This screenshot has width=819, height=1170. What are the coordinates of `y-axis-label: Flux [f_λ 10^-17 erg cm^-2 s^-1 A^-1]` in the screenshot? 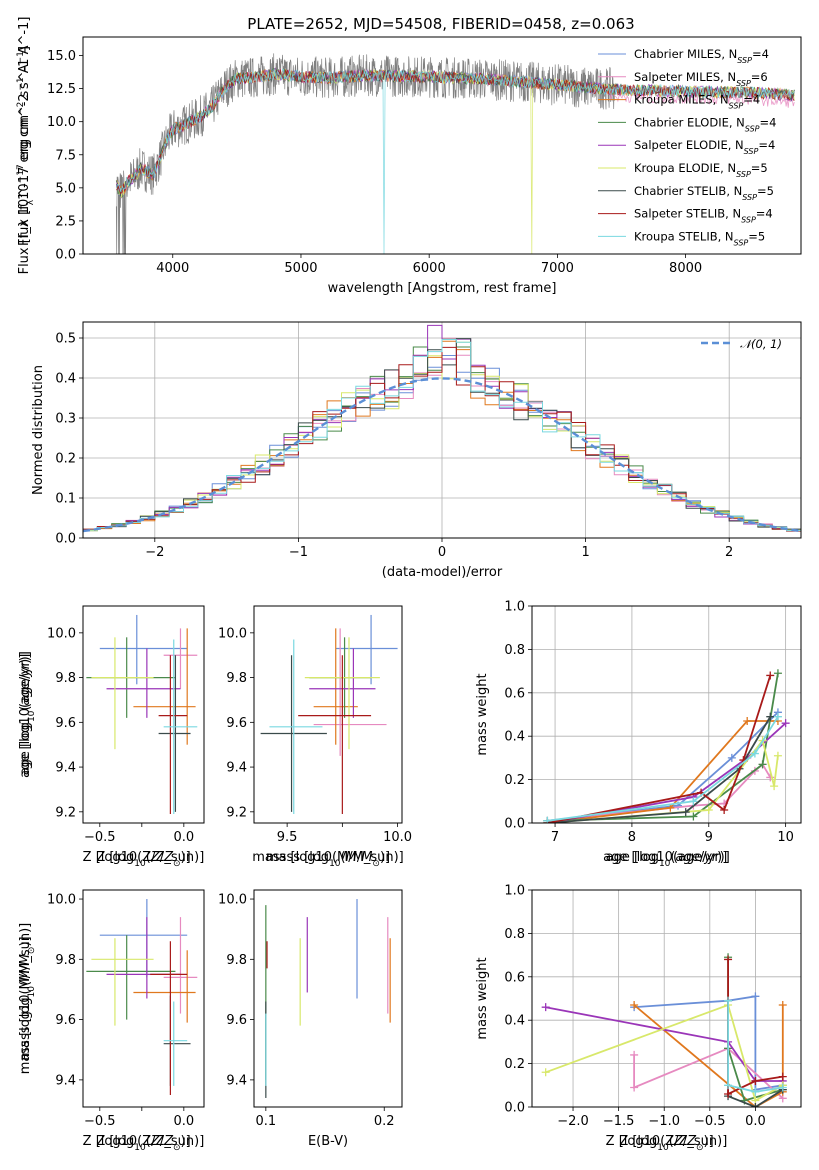 It's located at (24, 146).